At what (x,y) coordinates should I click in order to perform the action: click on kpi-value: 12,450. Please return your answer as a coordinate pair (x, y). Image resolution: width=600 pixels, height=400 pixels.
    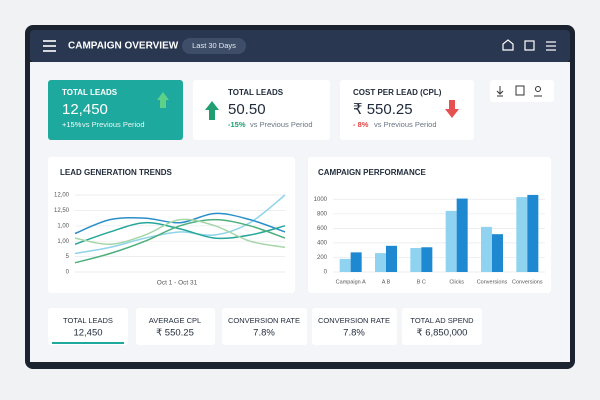
    Looking at the image, I should click on (85, 109).